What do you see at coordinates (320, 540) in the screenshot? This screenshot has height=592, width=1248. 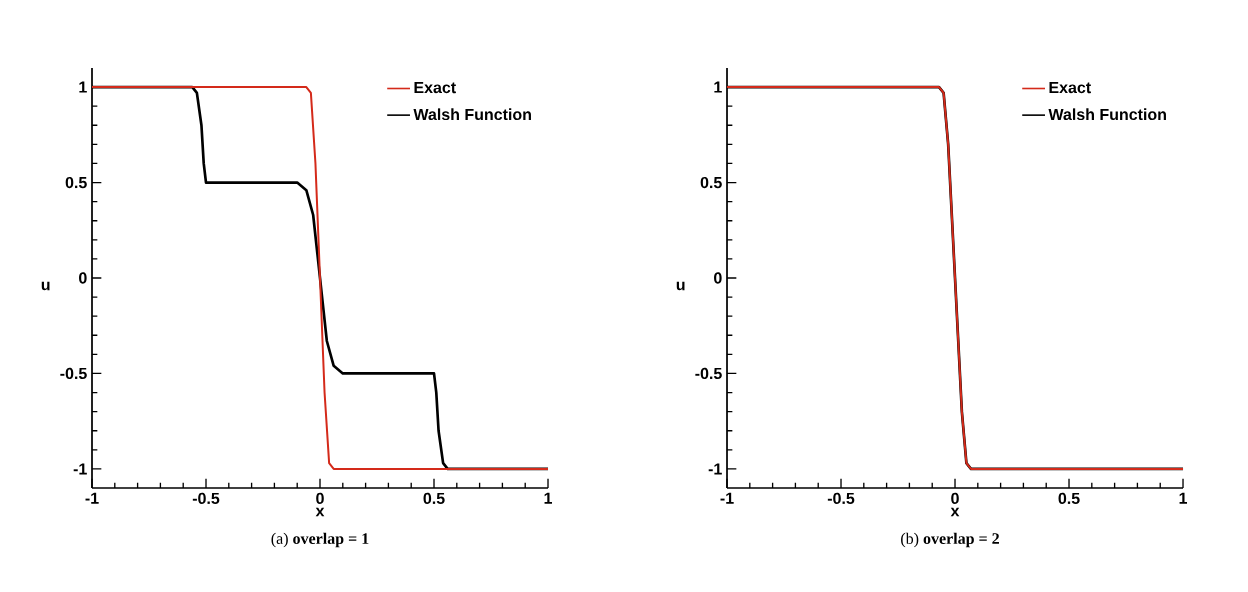 I see `text: (a) overlap = 1` at bounding box center [320, 540].